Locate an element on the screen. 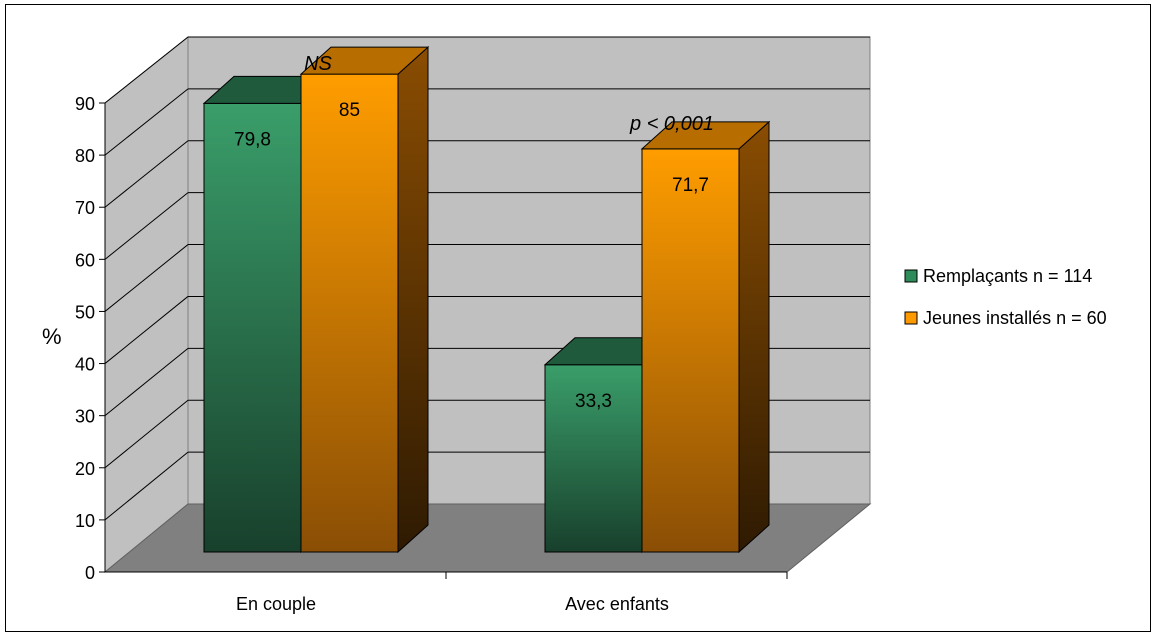  y-tick-label: 70 is located at coordinates (85, 208).